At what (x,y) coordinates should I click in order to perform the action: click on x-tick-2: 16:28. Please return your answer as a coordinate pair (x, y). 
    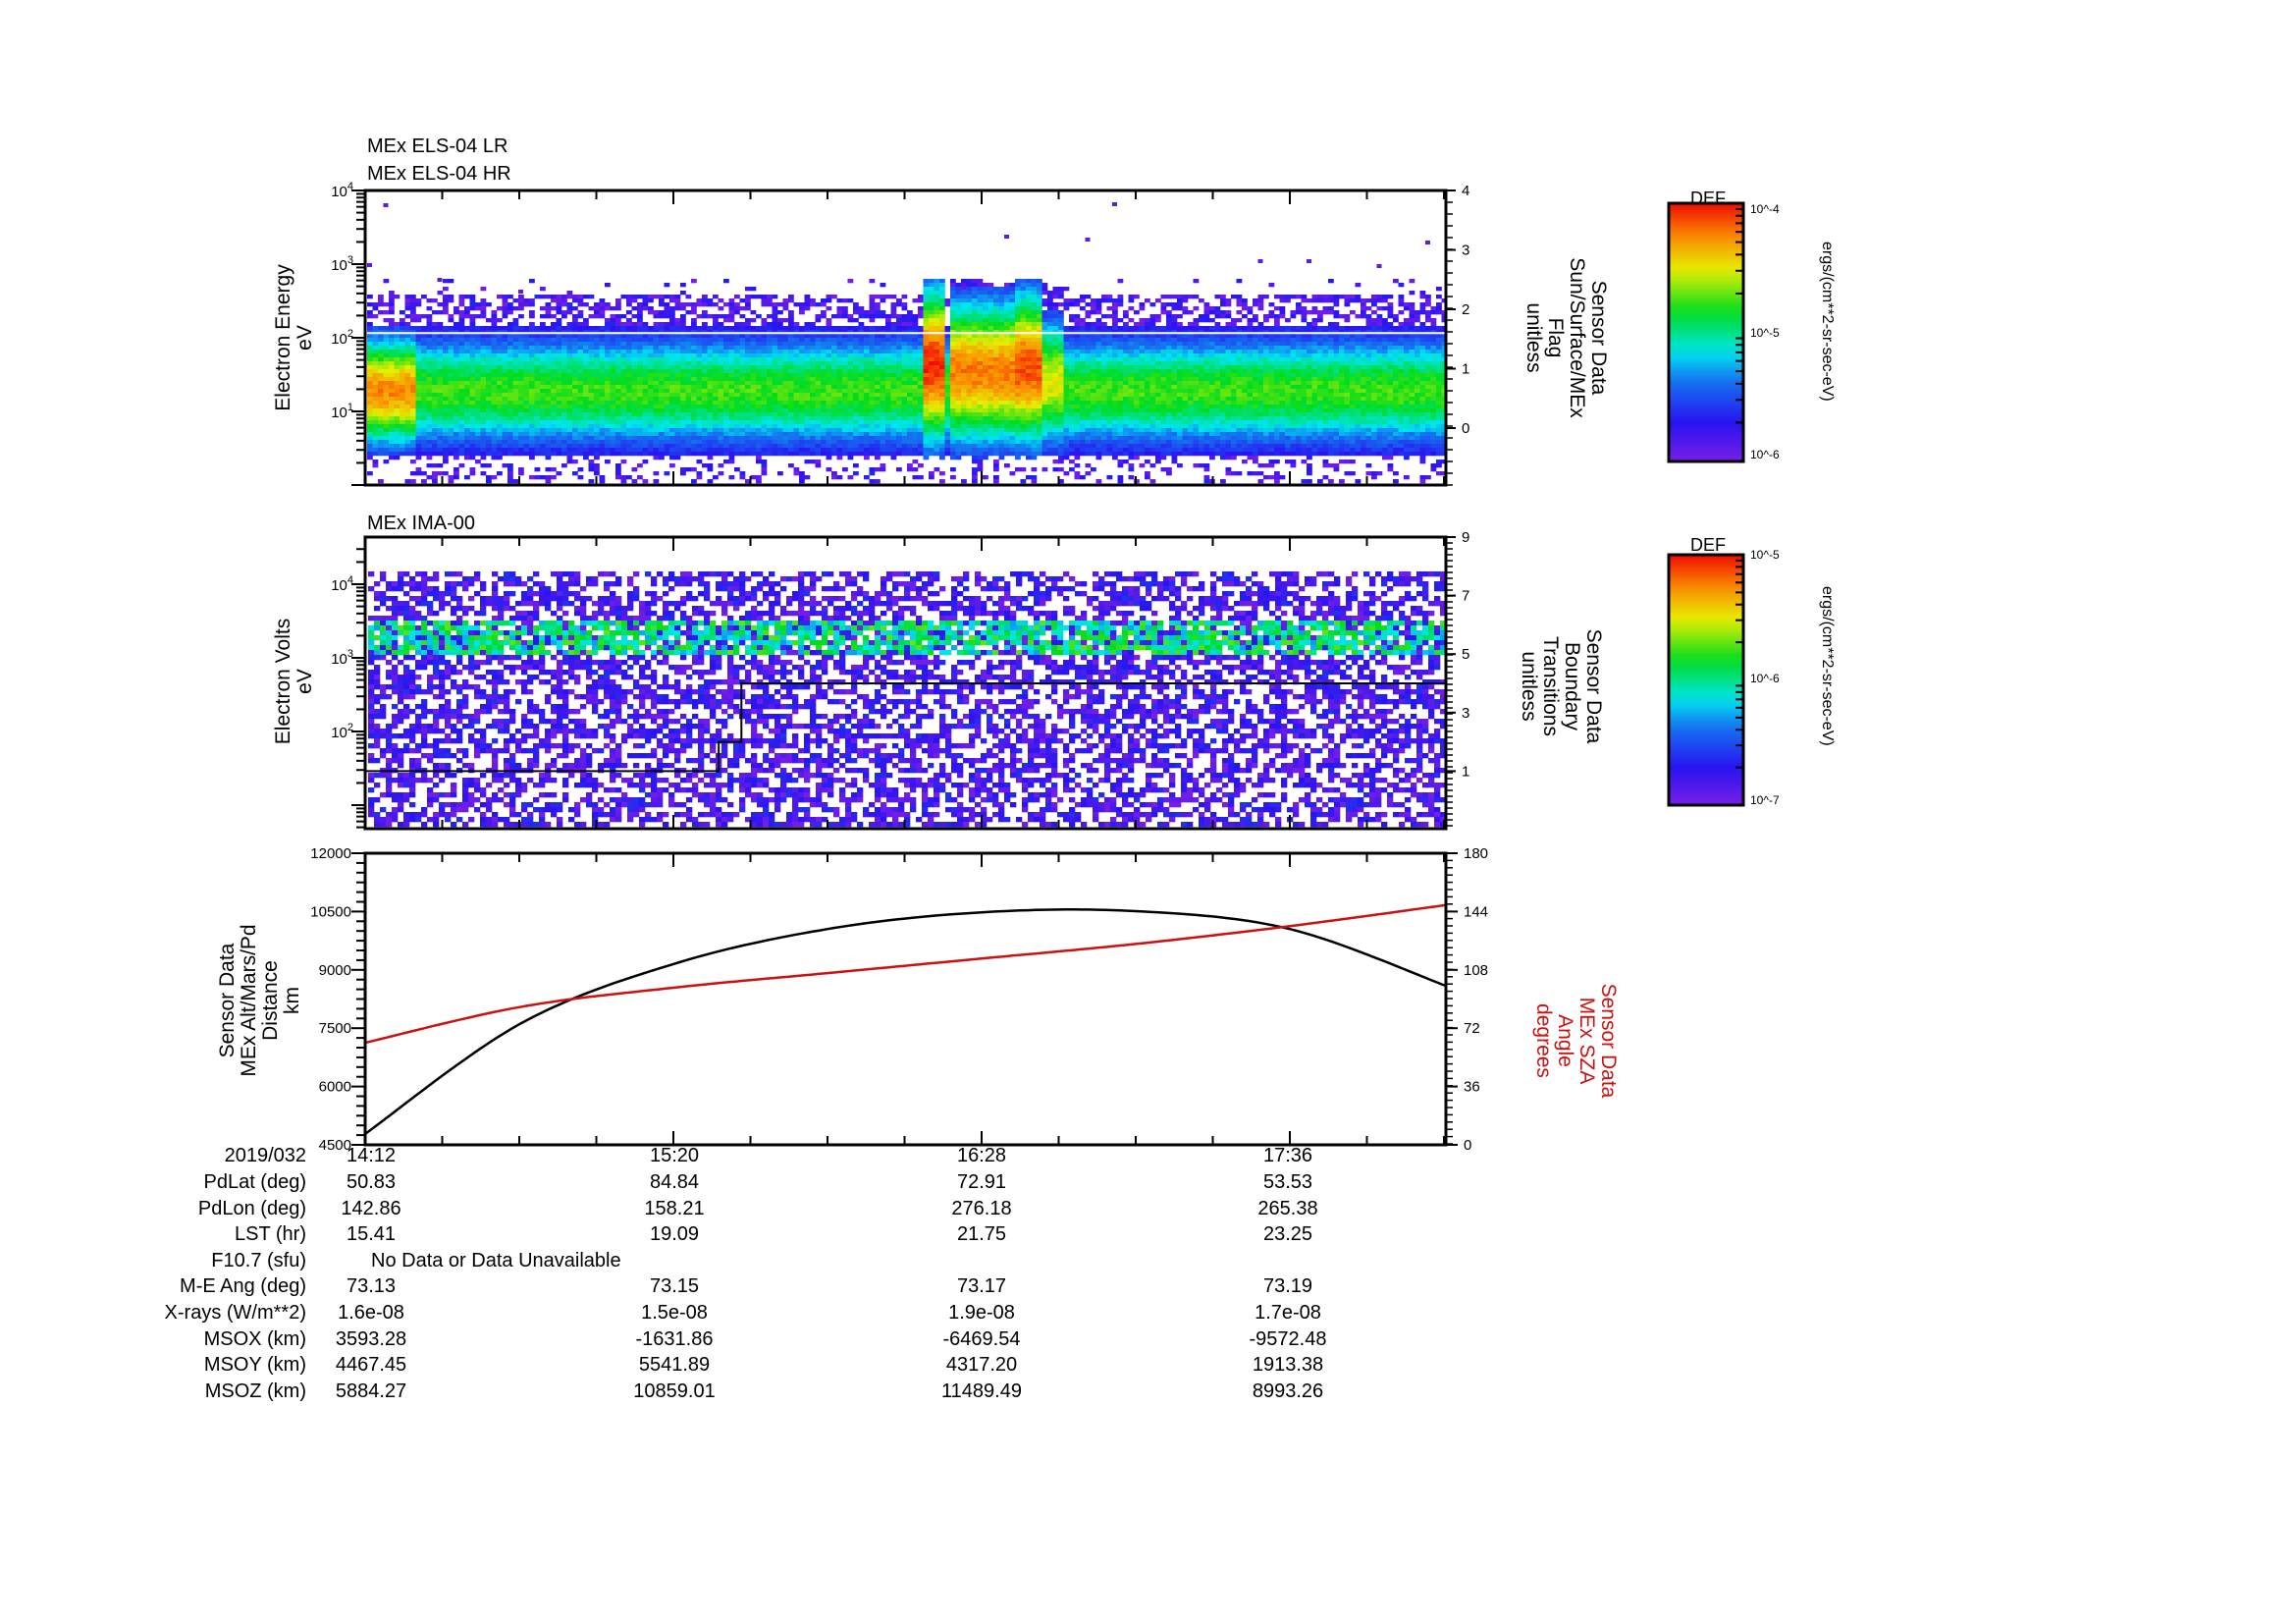
    Looking at the image, I should click on (982, 1155).